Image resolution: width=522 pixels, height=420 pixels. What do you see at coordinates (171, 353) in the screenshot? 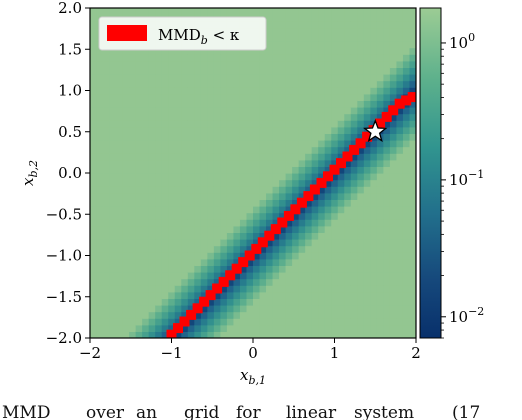
I see `x-tick-label: −1` at bounding box center [171, 353].